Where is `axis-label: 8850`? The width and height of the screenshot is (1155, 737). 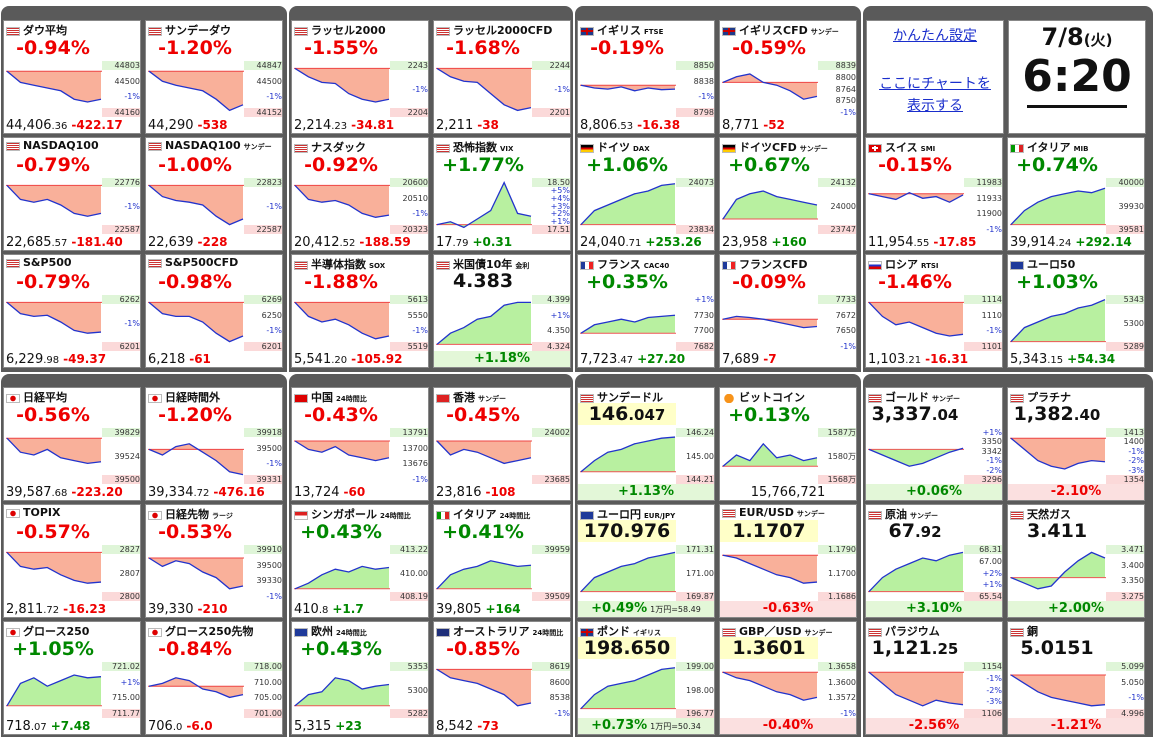
axis-label: 8850 is located at coordinates (695, 65).